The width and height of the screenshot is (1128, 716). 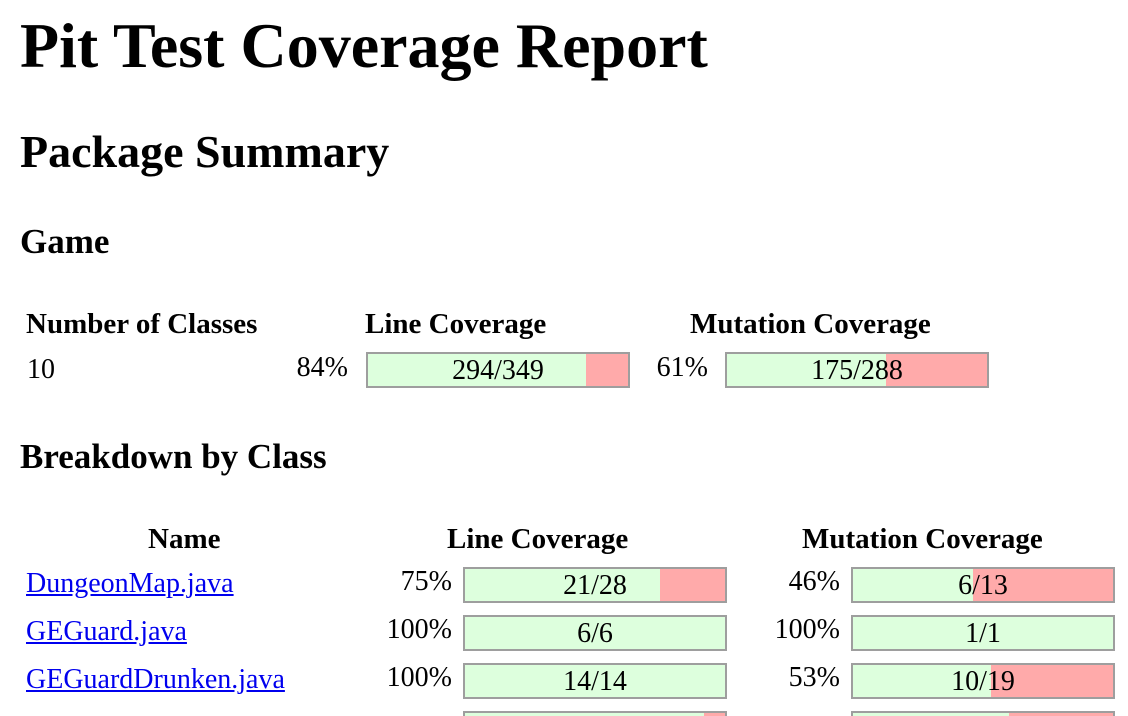 I want to click on number-of-classes-value: 10, so click(x=41, y=369).